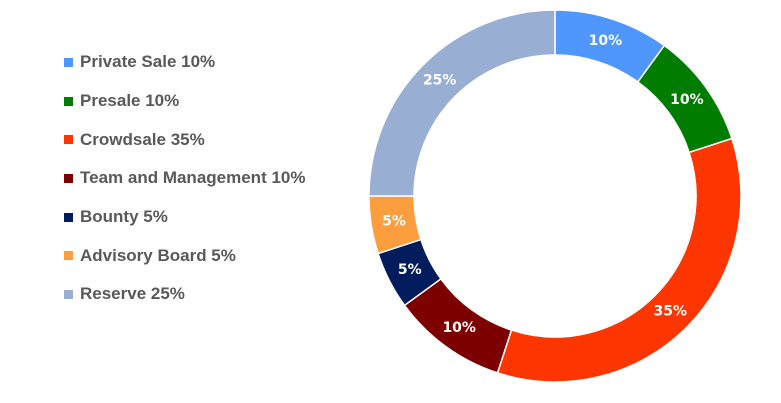 The width and height of the screenshot is (781, 403). Describe the element at coordinates (440, 81) in the screenshot. I see `slice-data-label: 25%` at that location.